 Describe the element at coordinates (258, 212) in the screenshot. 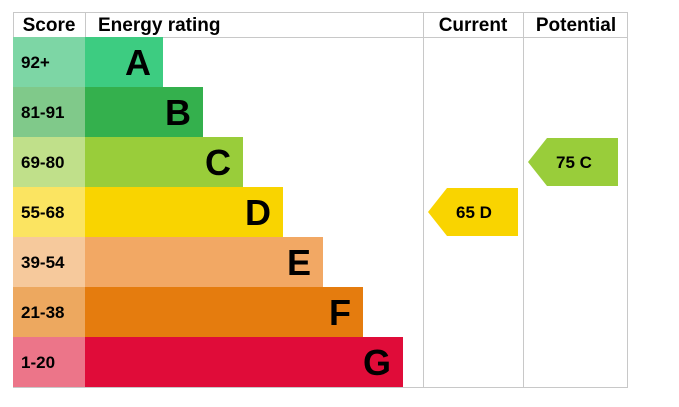

I see `band-letter-d: D` at that location.